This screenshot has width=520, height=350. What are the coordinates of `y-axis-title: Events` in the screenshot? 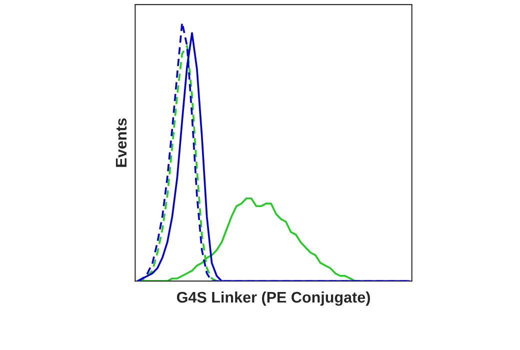 It's located at (121, 142).